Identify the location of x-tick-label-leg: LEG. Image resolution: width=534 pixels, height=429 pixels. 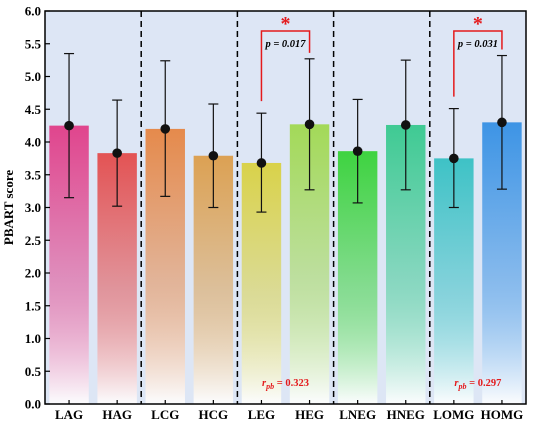
(261, 414).